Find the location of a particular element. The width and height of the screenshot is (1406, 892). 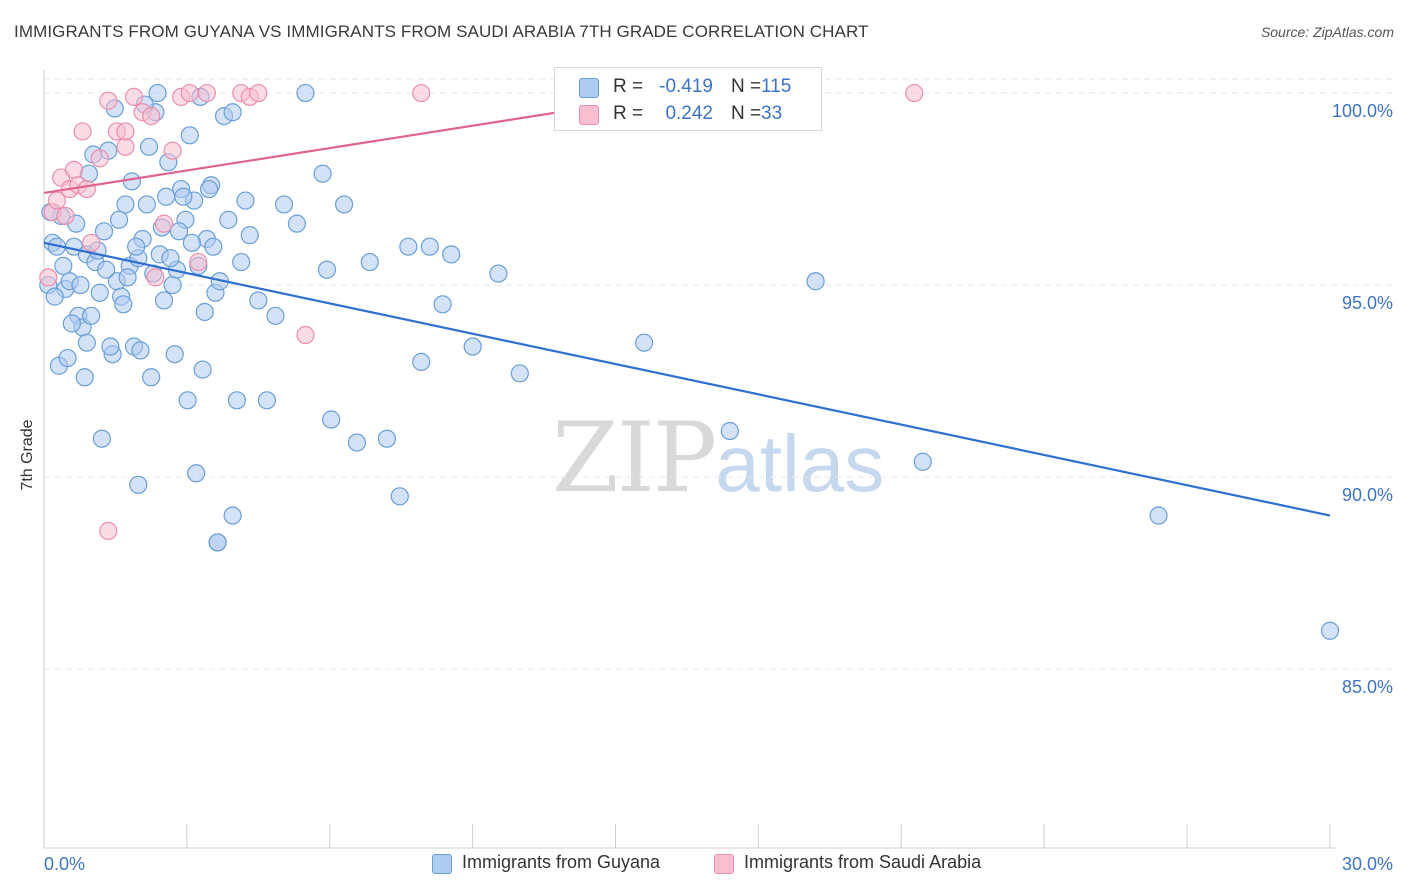

guyana-n-value: 115 is located at coordinates (776, 86).